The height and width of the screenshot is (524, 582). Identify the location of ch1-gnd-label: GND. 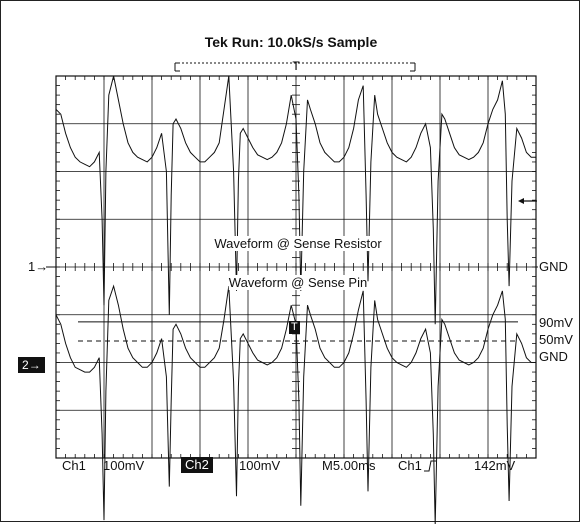
(553, 266).